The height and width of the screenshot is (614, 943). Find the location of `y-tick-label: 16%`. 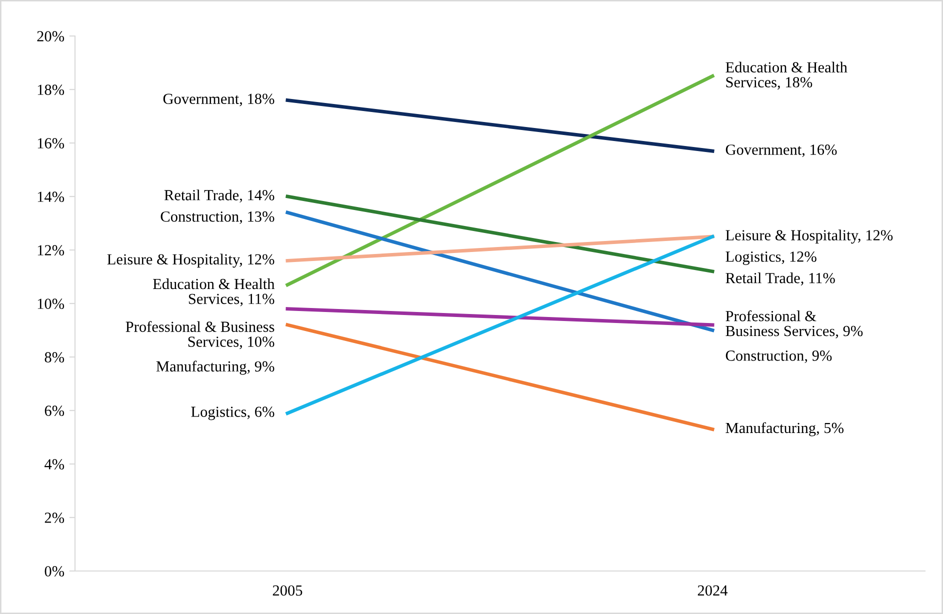

y-tick-label: 16% is located at coordinates (51, 143).